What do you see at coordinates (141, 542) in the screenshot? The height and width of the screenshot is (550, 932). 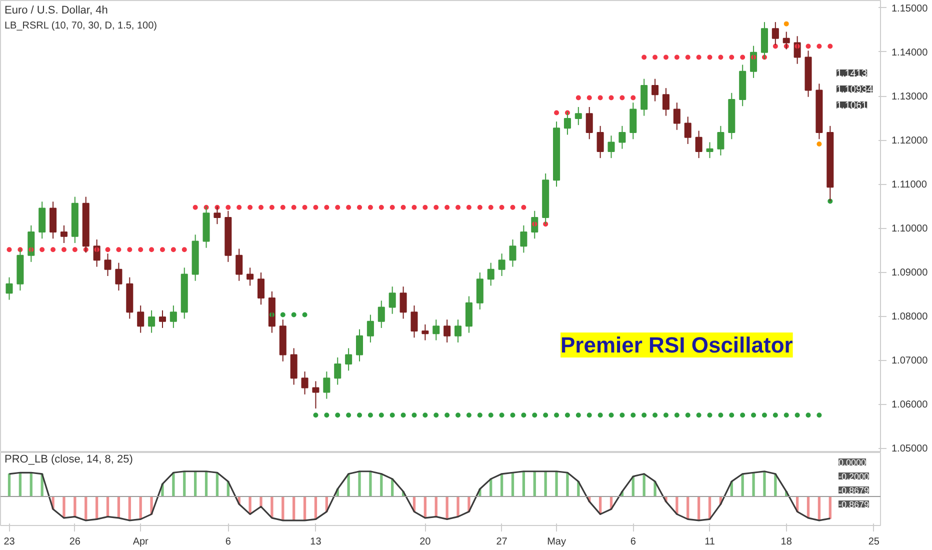 I see `x-tick-label: Apr` at bounding box center [141, 542].